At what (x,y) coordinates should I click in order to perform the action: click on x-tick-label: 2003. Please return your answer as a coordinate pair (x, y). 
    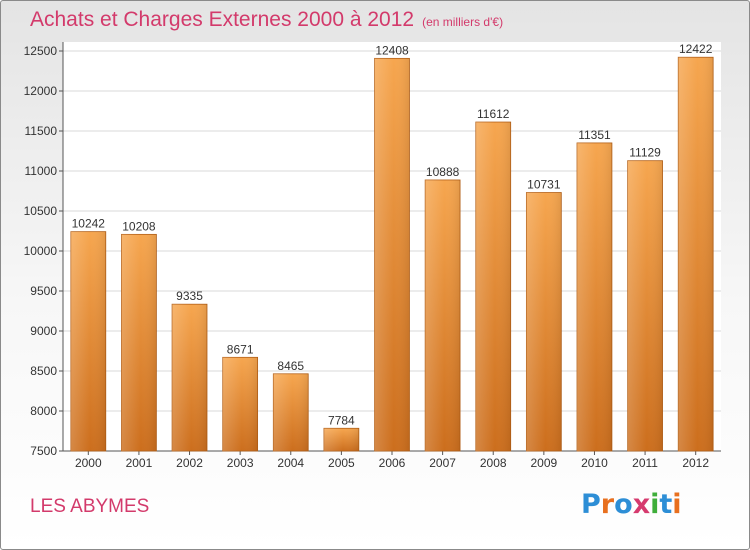
    Looking at the image, I should click on (240, 463).